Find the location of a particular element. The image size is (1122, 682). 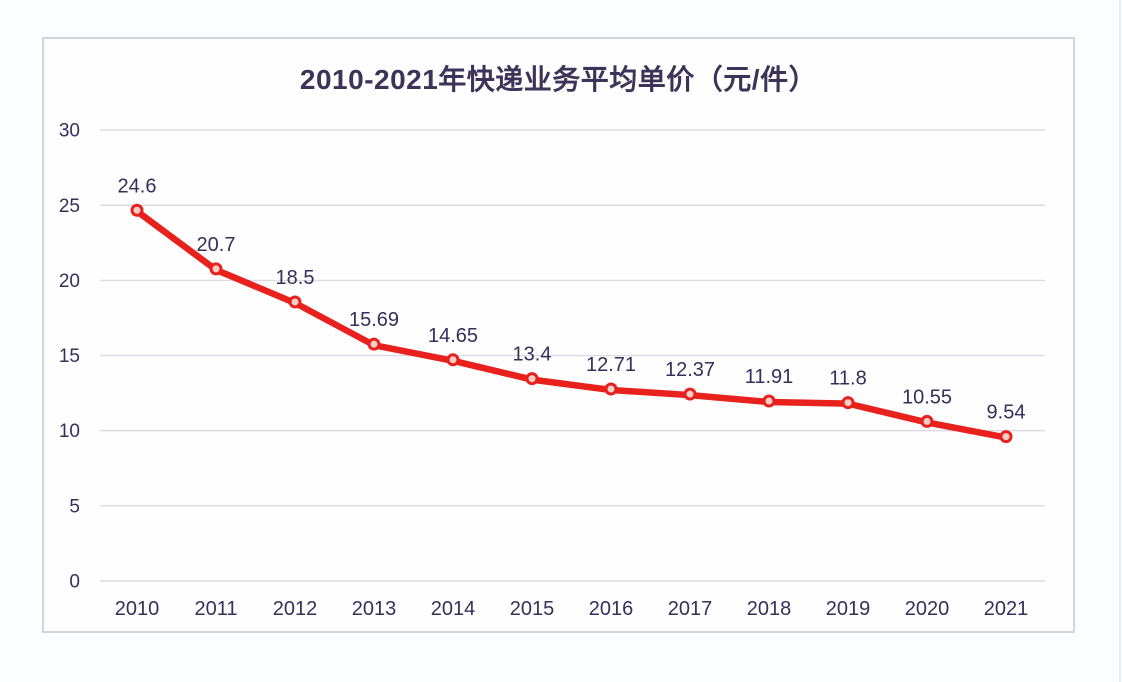

data-point-label: 14.65 is located at coordinates (453, 336).